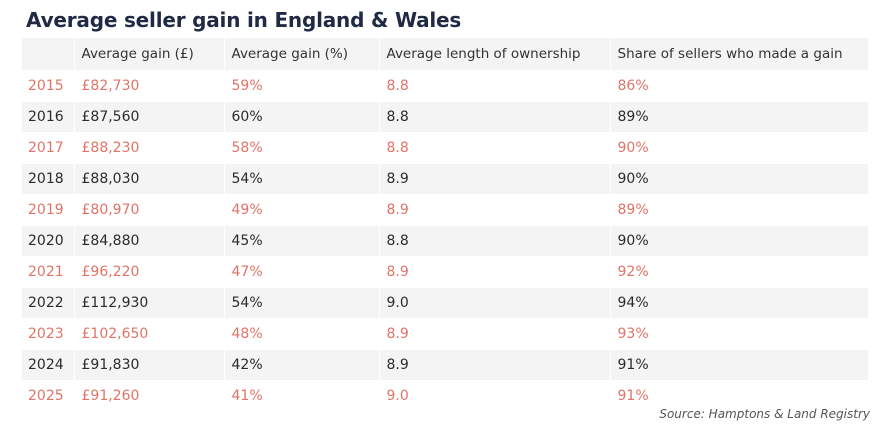  I want to click on cell-average-gain-gbp: £87,560, so click(149, 117).